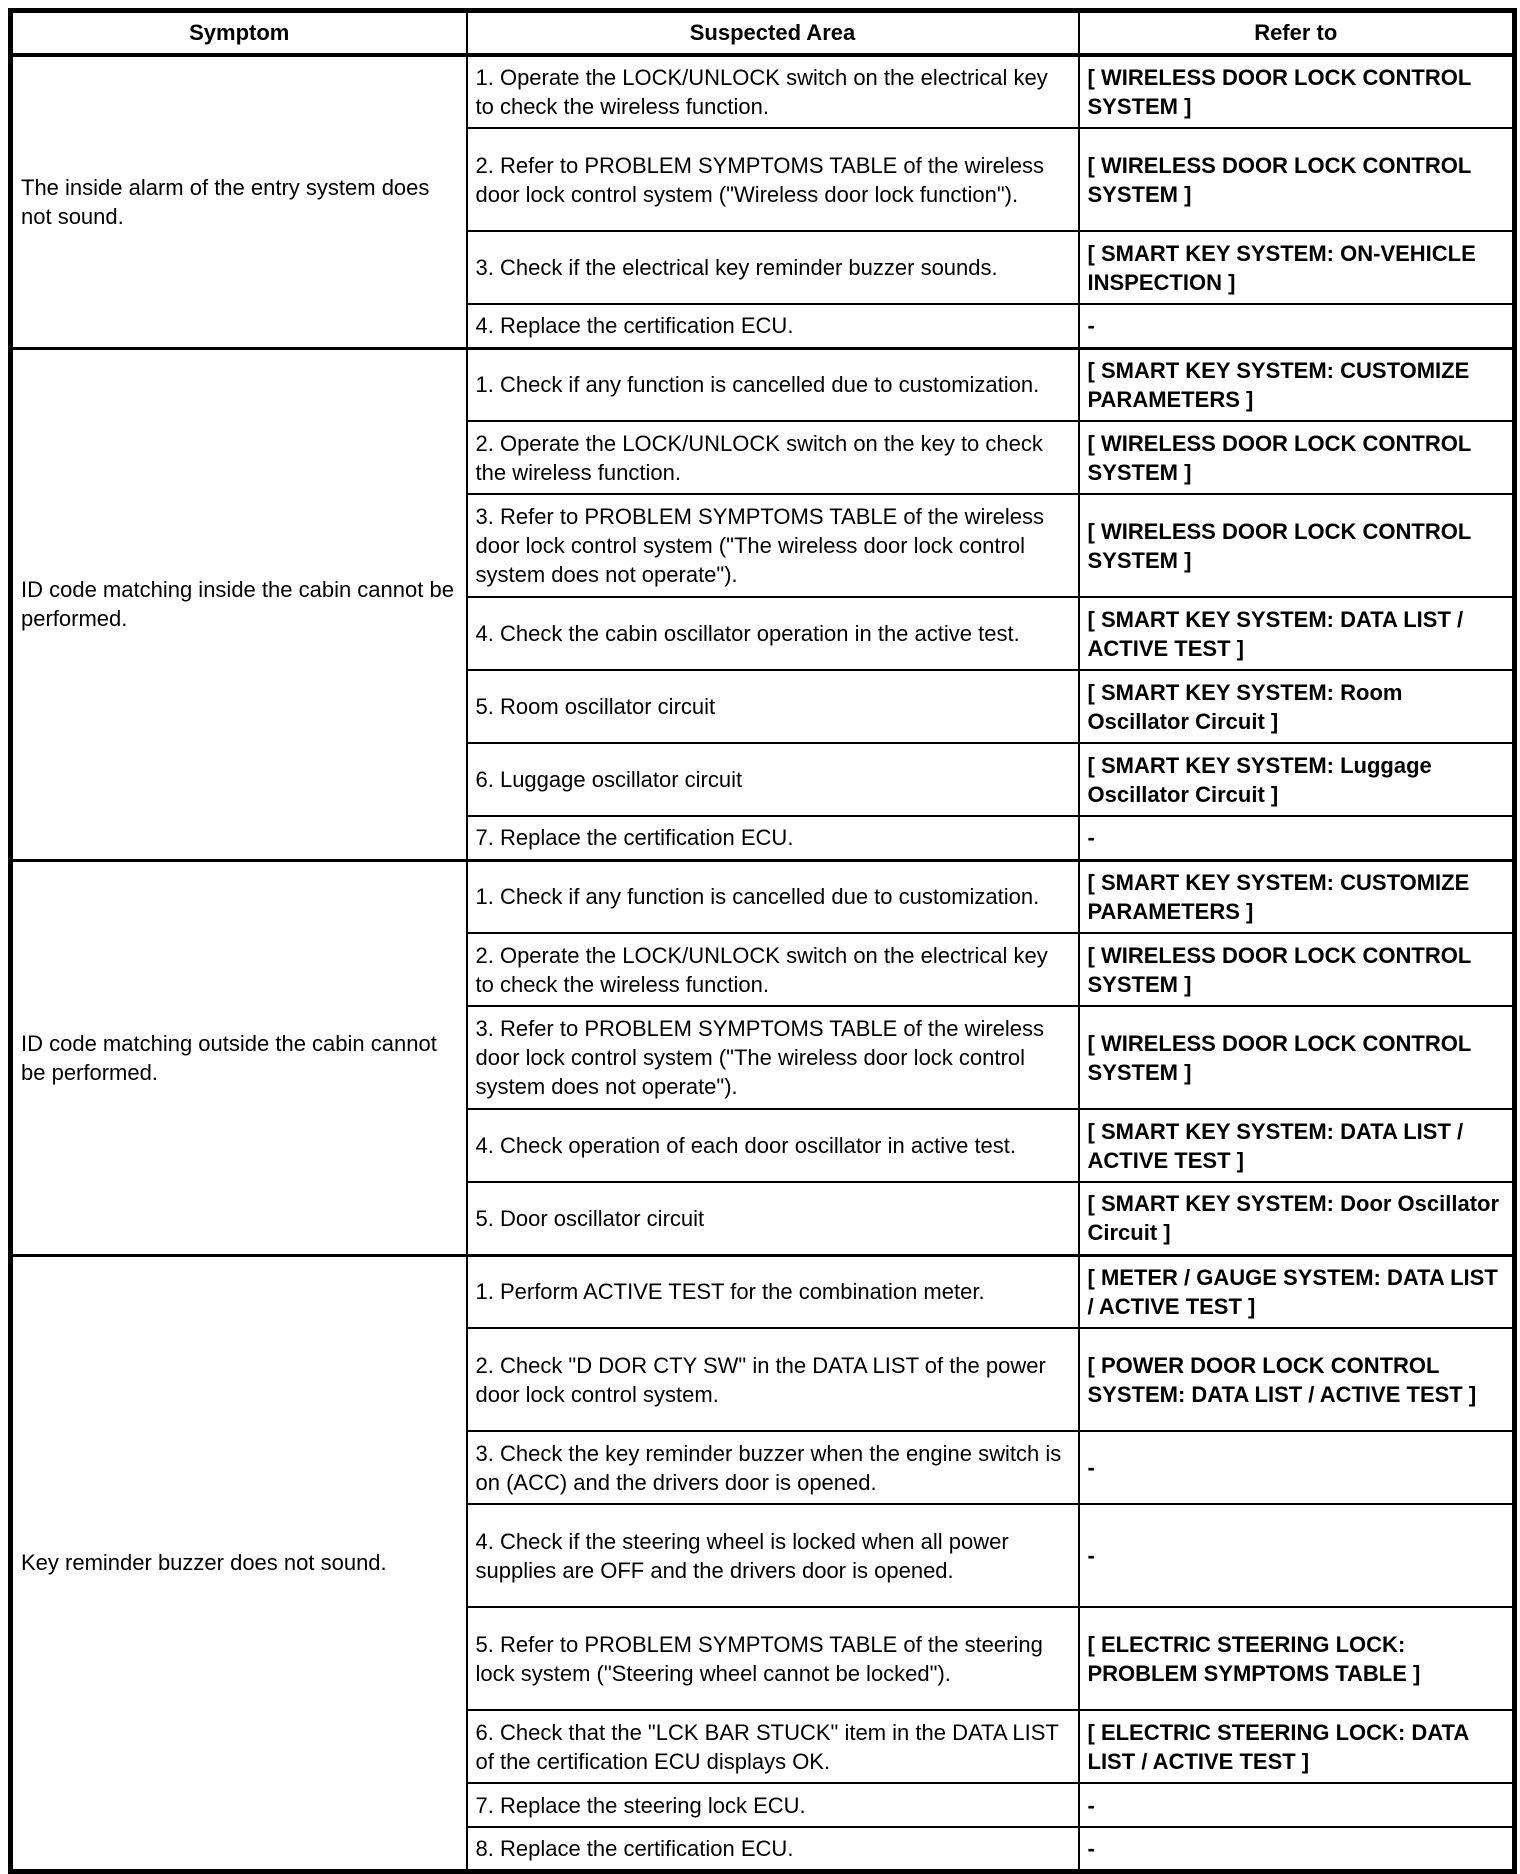  I want to click on suspected-area-cell: 8. Replace the certification ECU., so click(772, 1849).